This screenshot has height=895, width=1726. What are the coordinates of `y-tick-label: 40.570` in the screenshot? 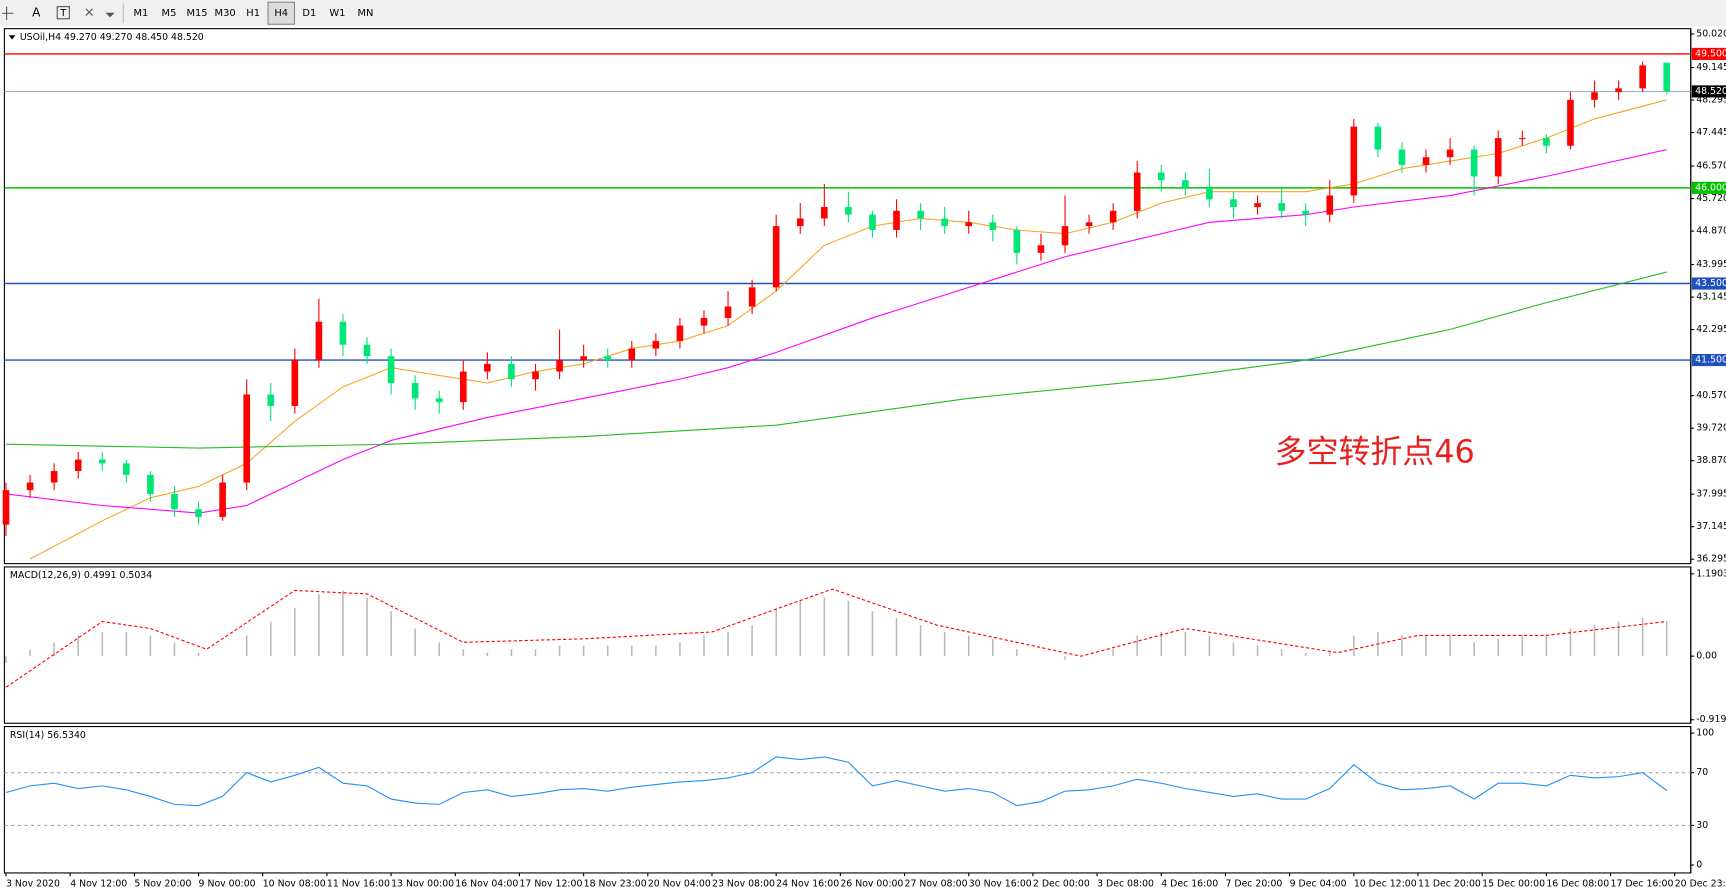 It's located at (1711, 395).